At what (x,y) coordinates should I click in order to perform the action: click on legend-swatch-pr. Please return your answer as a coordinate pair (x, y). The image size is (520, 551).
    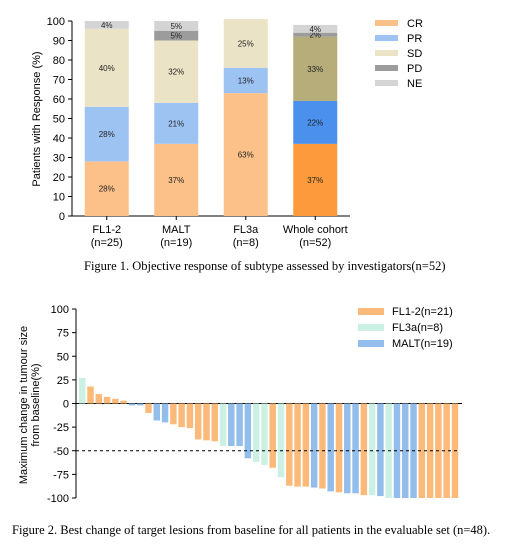
    Looking at the image, I should click on (386, 38).